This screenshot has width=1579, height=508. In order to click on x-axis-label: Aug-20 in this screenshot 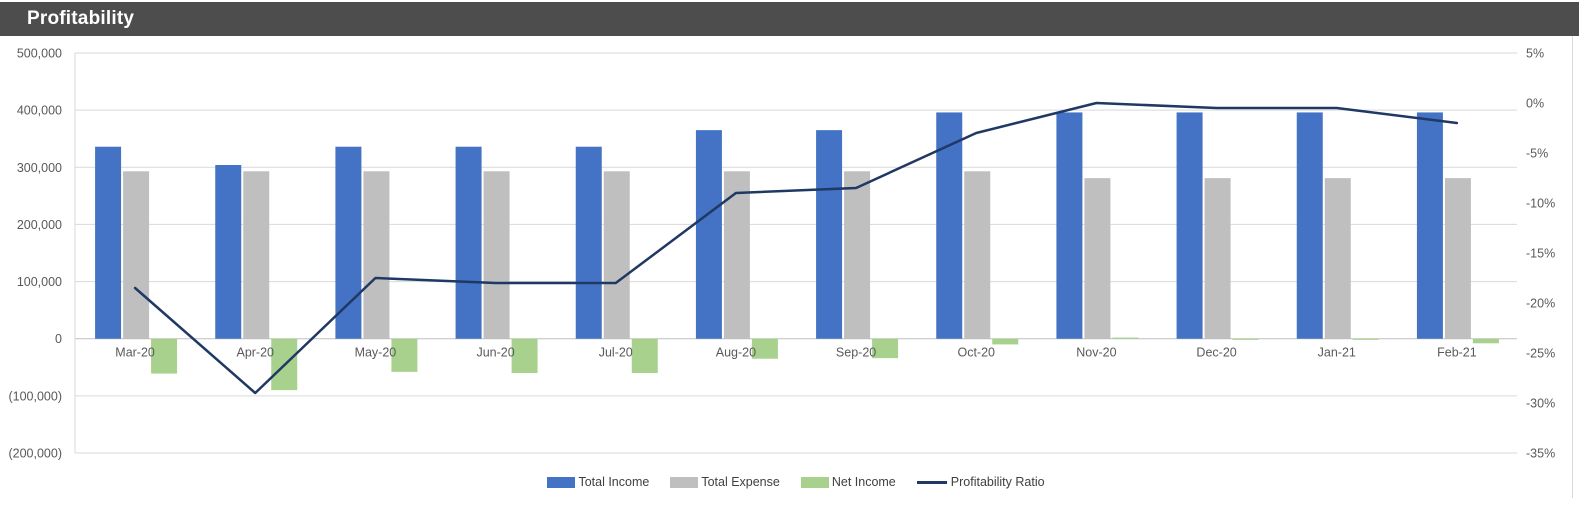, I will do `click(736, 353)`.